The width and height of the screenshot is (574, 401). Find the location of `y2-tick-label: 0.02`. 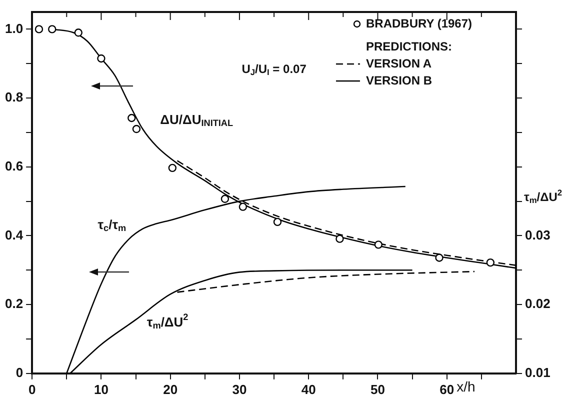

y2-tick-label: 0.02 is located at coordinates (537, 304).